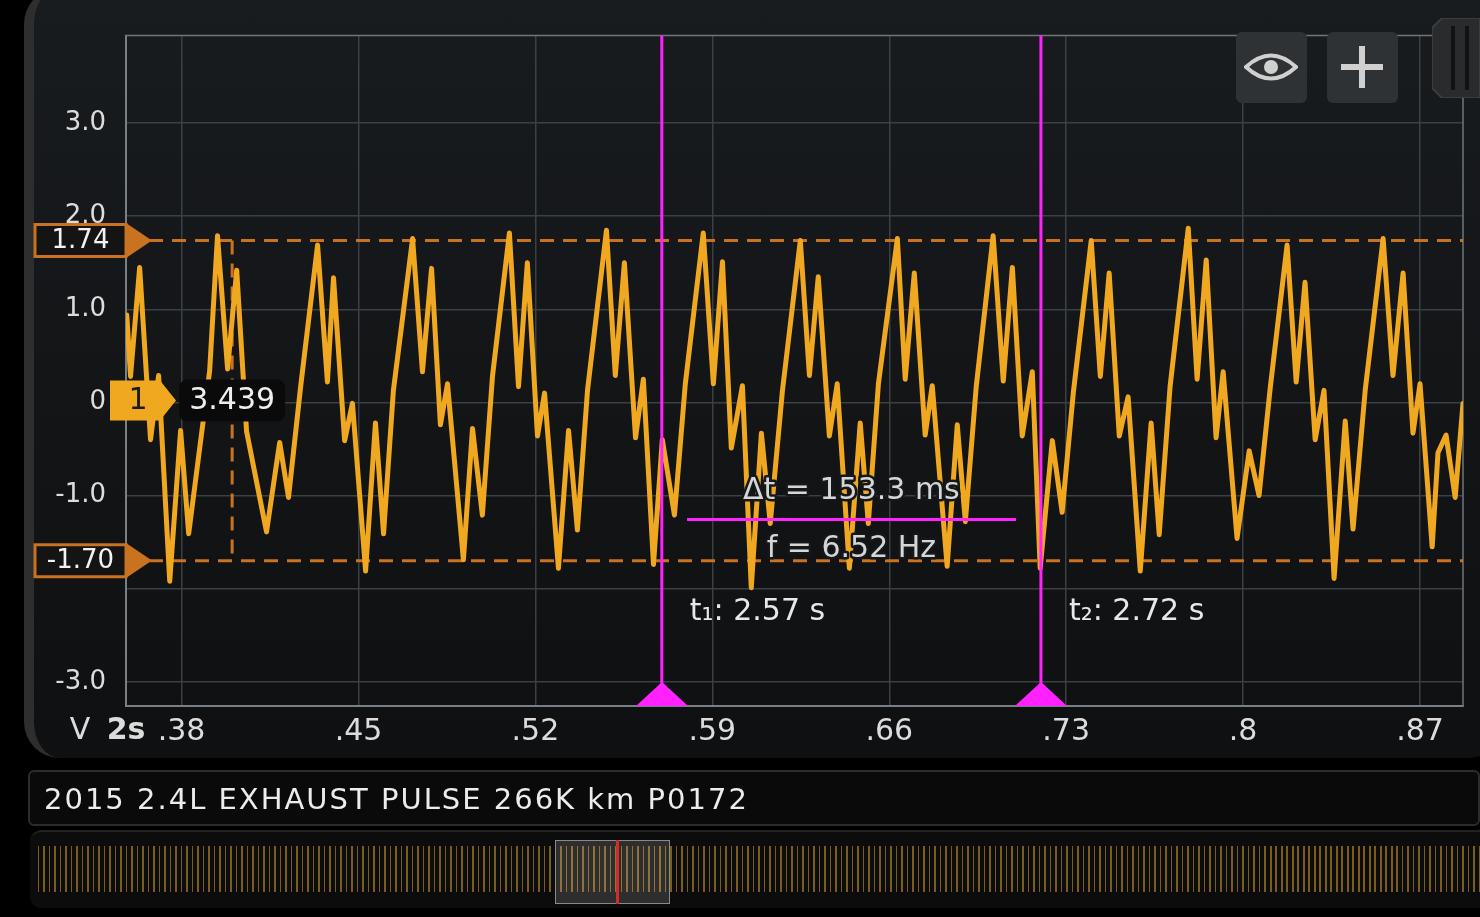  I want to click on annotation: t₁: 2.57 s, so click(757, 609).